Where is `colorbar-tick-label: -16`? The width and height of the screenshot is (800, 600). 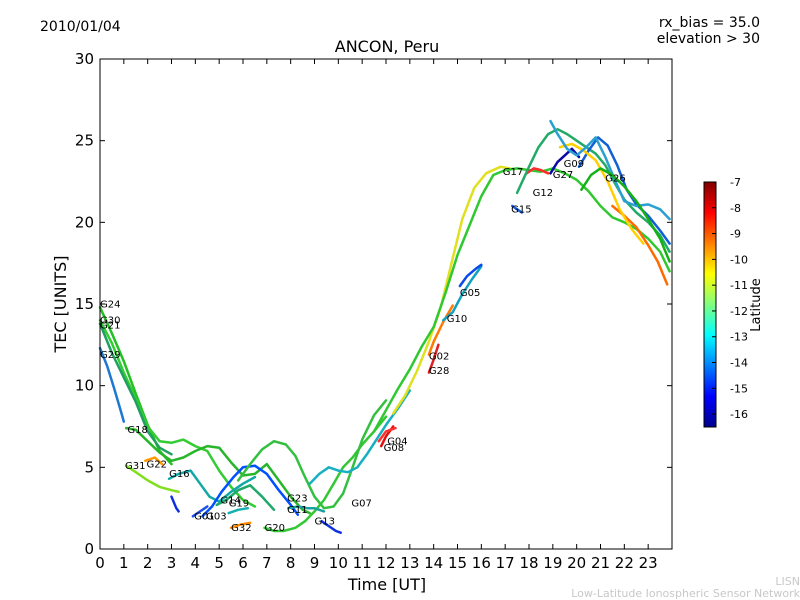
colorbar-tick-label: -16 is located at coordinates (739, 414).